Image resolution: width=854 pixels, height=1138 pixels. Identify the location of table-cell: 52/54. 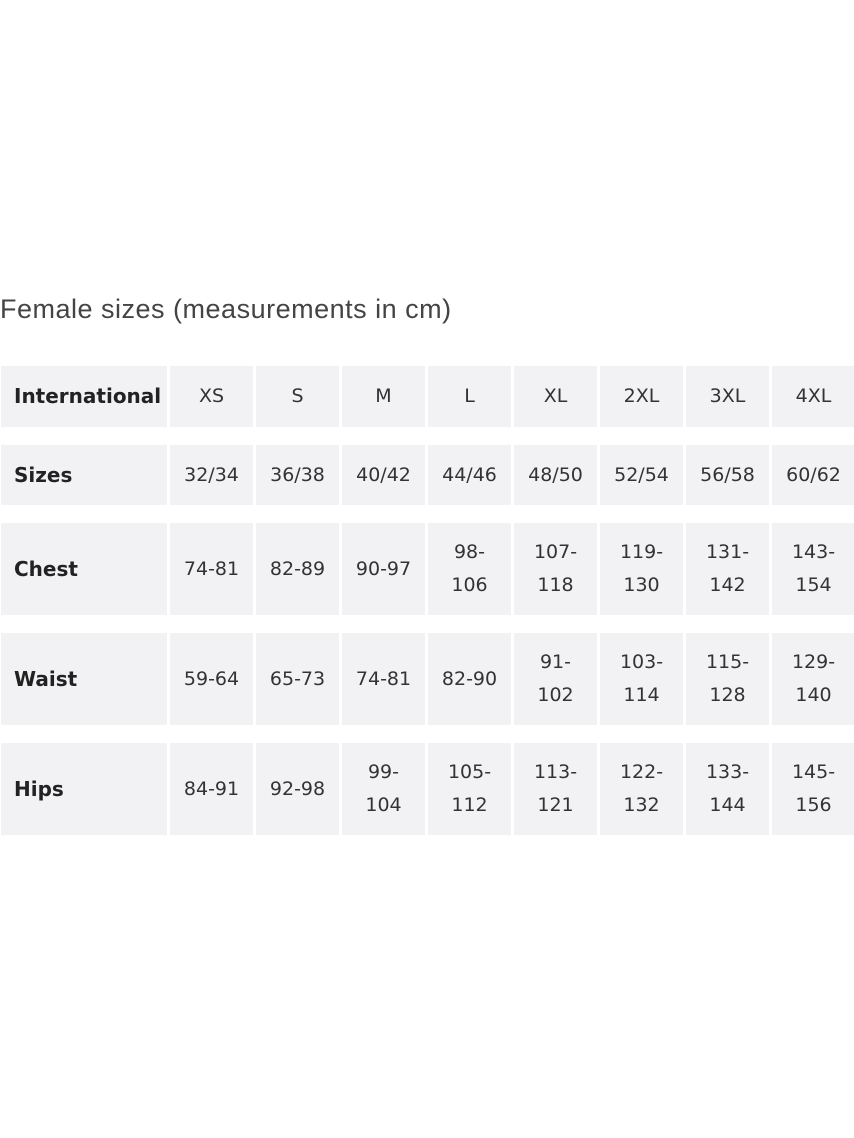
(641, 475).